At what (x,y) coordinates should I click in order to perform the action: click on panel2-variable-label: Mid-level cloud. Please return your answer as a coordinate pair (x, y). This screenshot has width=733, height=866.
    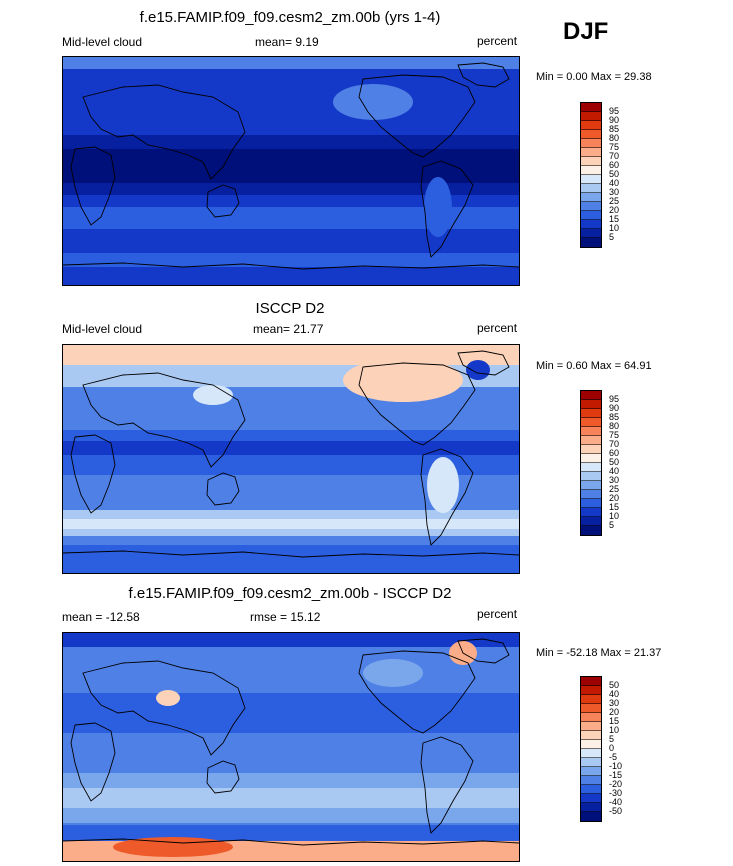
    Looking at the image, I should click on (102, 329).